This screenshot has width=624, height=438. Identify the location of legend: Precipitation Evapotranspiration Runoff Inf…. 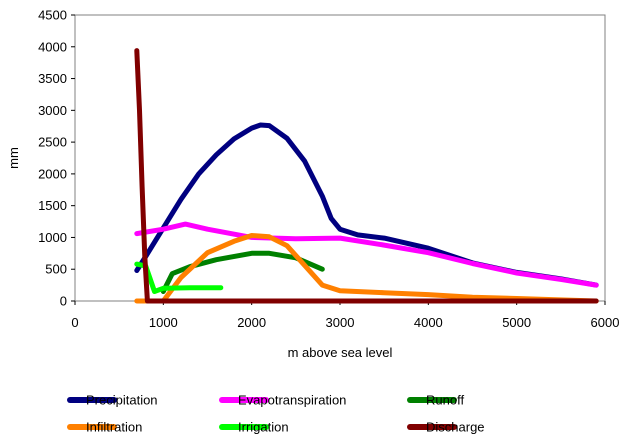
(276, 414).